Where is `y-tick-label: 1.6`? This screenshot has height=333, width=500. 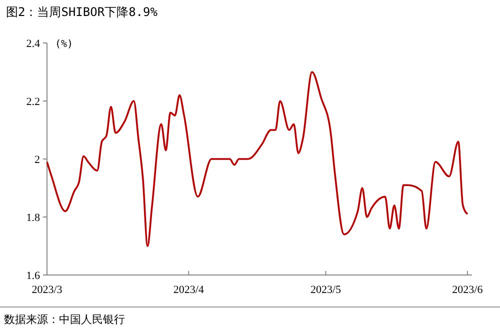
y-tick-label: 1.6 is located at coordinates (33, 276).